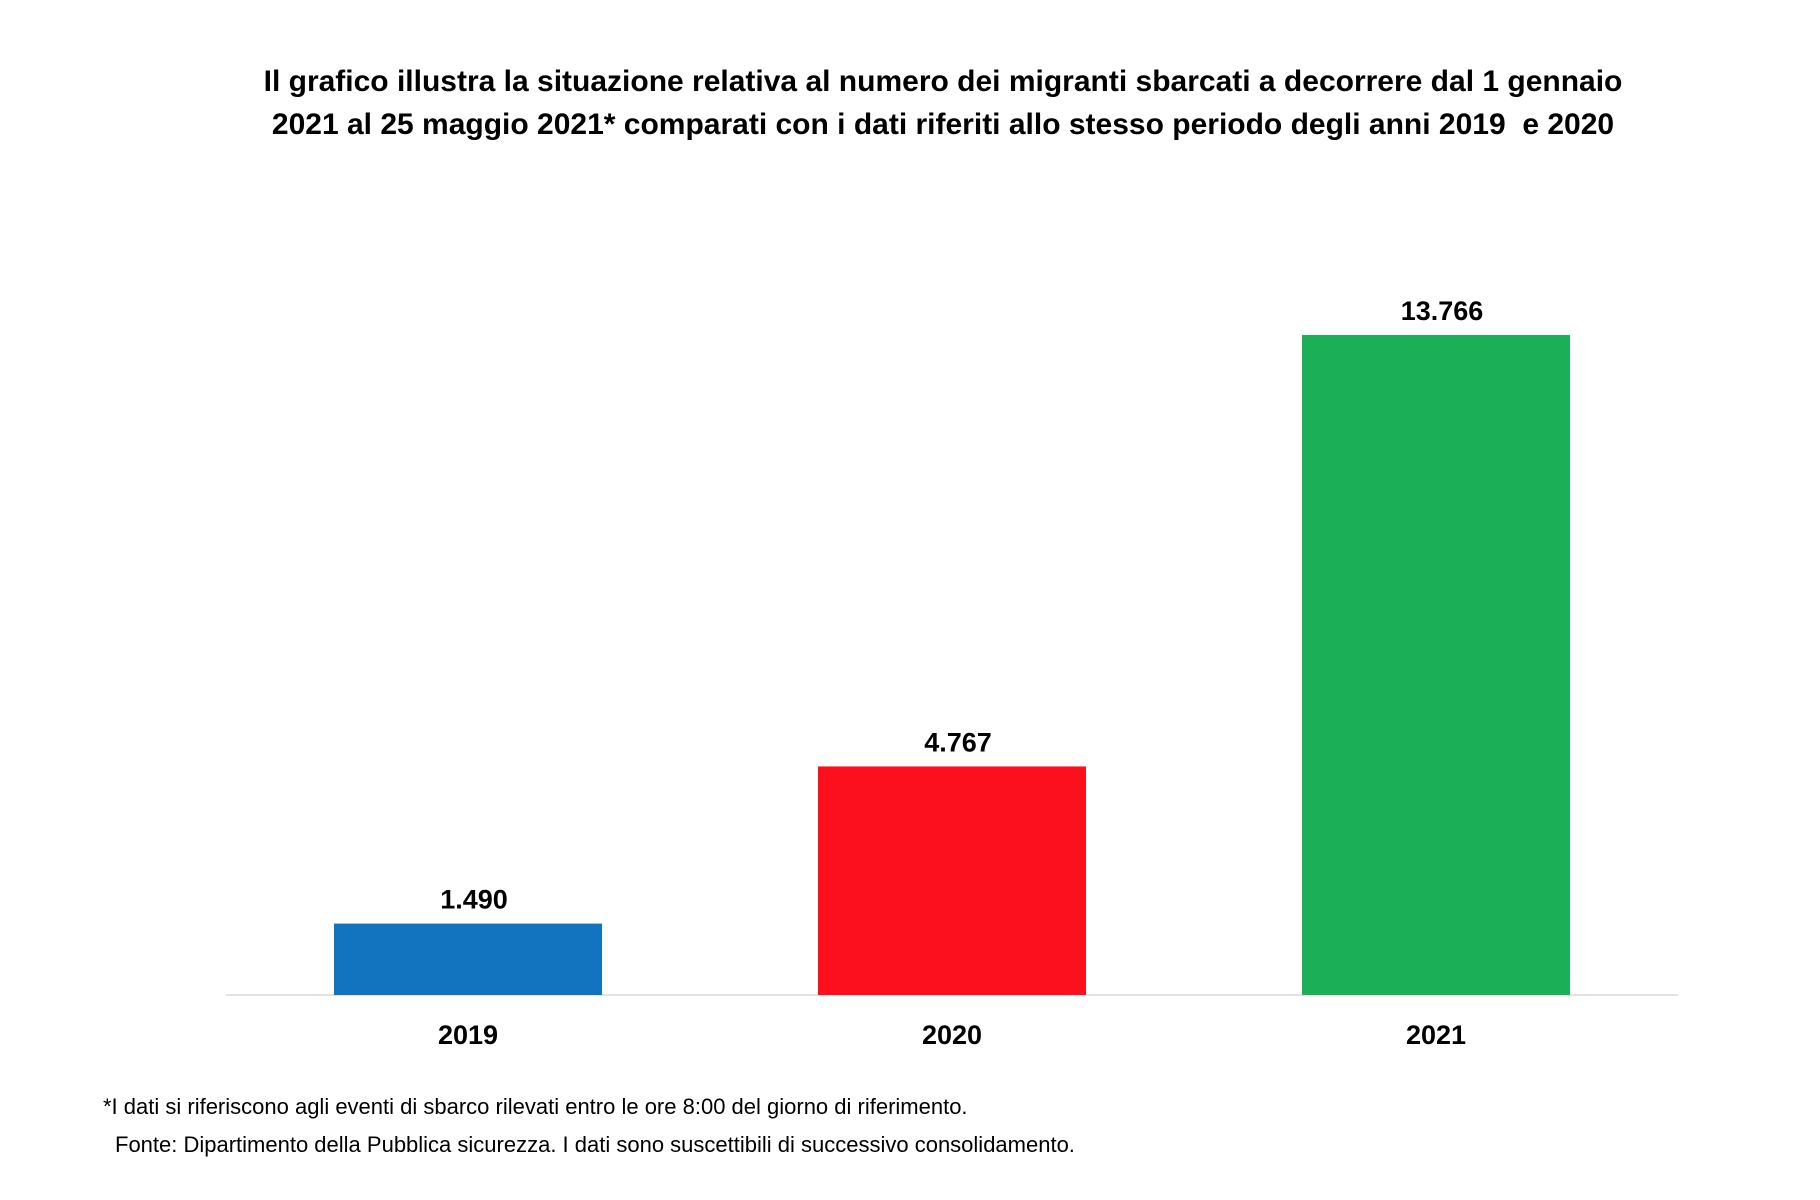  I want to click on x-tick-label: 2020, so click(952, 1035).